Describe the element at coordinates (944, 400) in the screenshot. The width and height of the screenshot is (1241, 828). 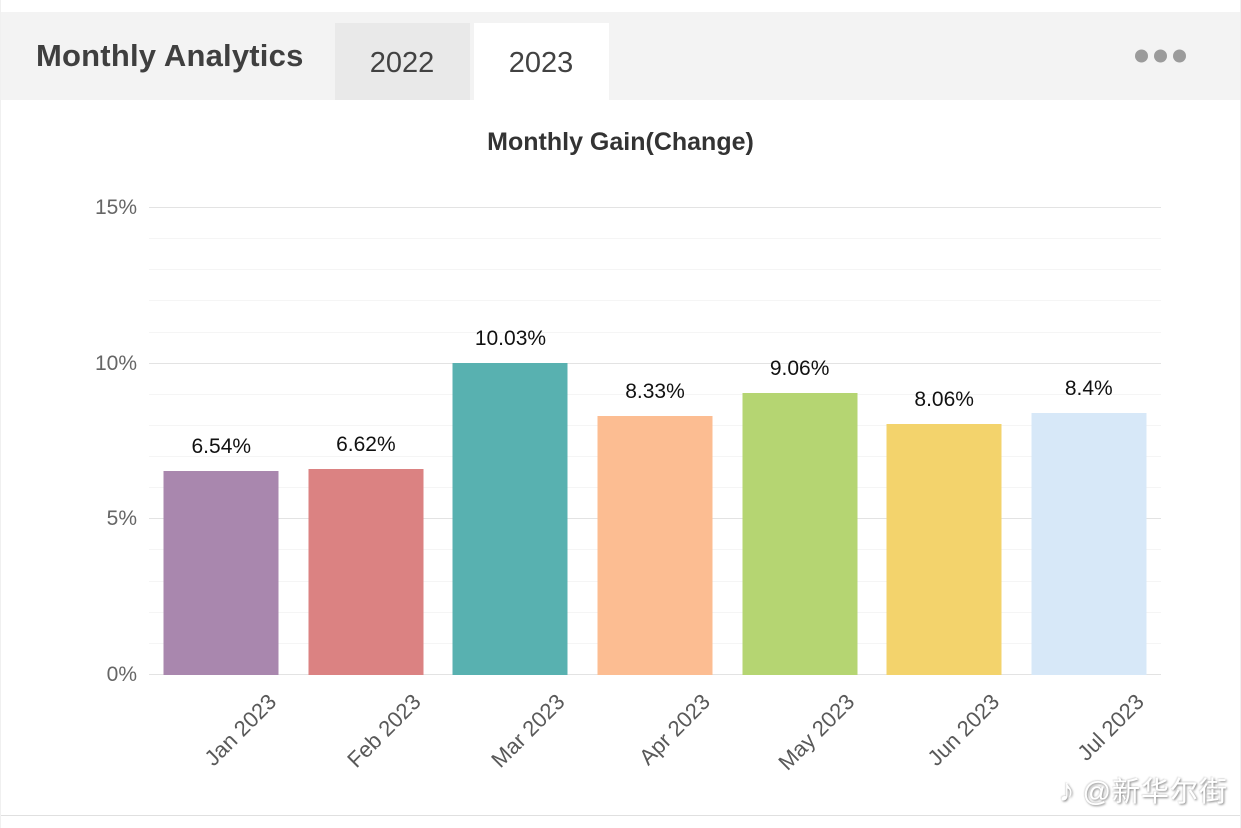
I see `value-label: 8.06%` at that location.